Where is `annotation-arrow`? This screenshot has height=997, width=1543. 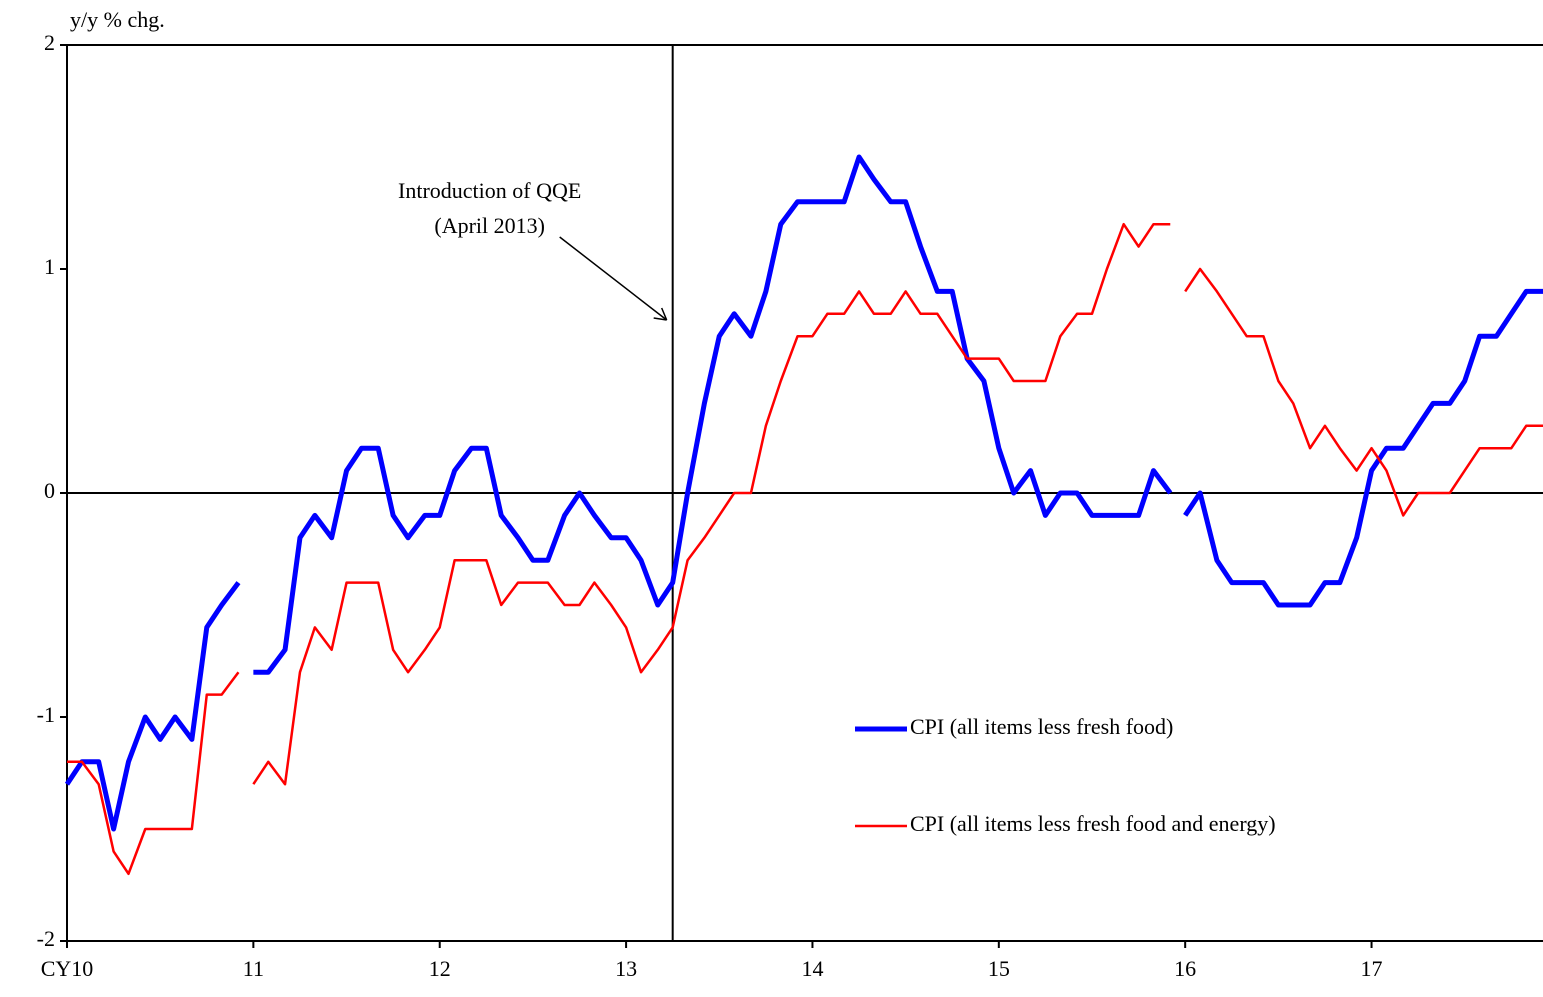 annotation-arrow is located at coordinates (613, 278).